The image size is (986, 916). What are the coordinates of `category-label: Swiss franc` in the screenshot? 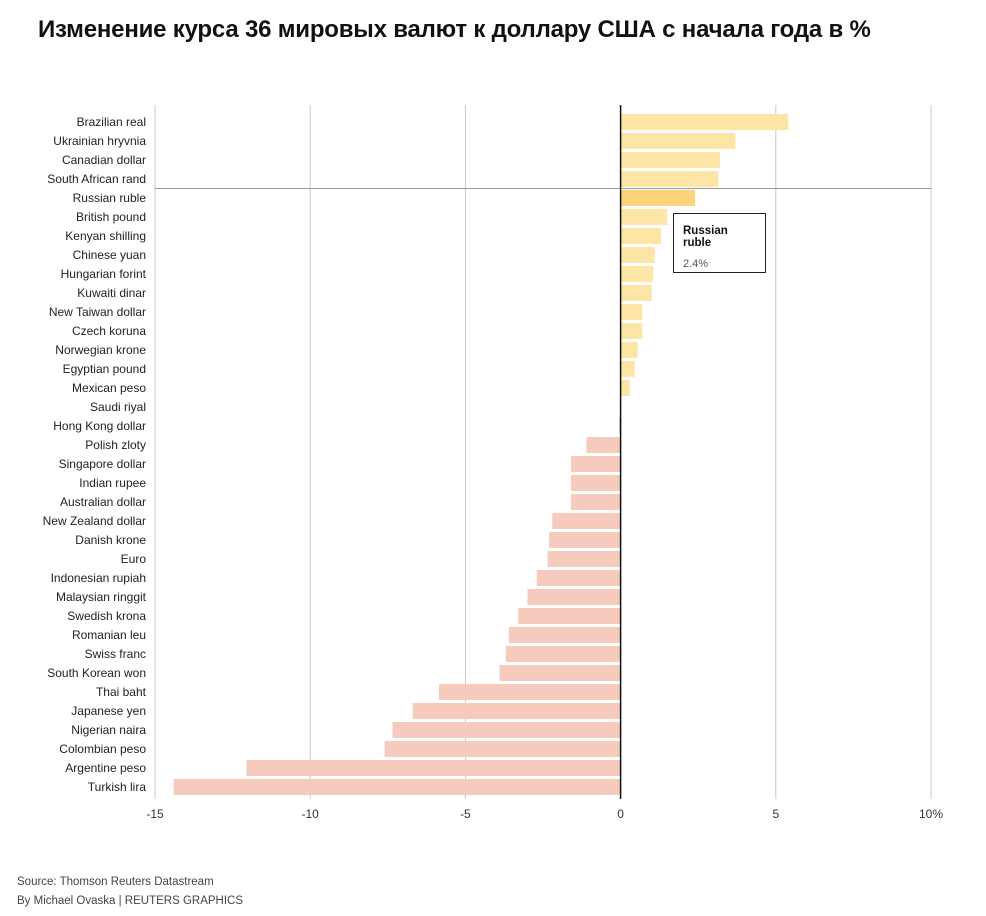 It's located at (115, 654).